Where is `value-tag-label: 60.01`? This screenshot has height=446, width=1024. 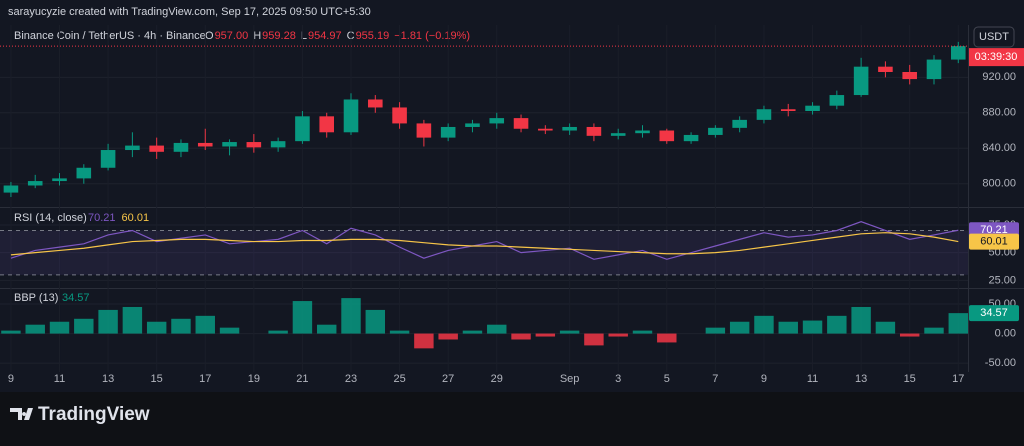 value-tag-label: 60.01 is located at coordinates (994, 241).